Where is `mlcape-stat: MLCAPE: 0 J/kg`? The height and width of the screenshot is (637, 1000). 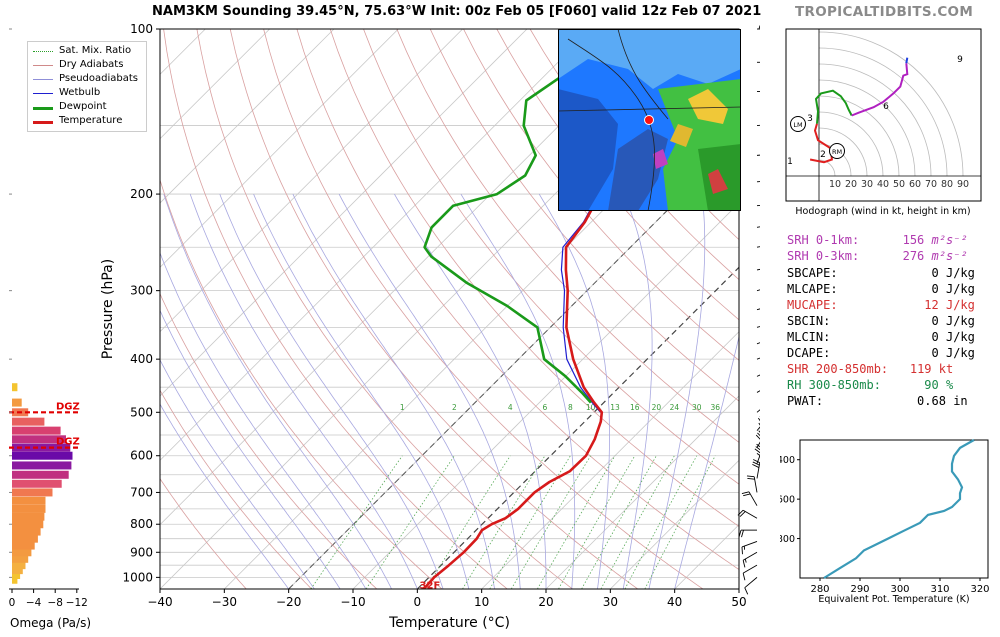 mlcape-stat: MLCAPE: 0 J/kg is located at coordinates (881, 289).